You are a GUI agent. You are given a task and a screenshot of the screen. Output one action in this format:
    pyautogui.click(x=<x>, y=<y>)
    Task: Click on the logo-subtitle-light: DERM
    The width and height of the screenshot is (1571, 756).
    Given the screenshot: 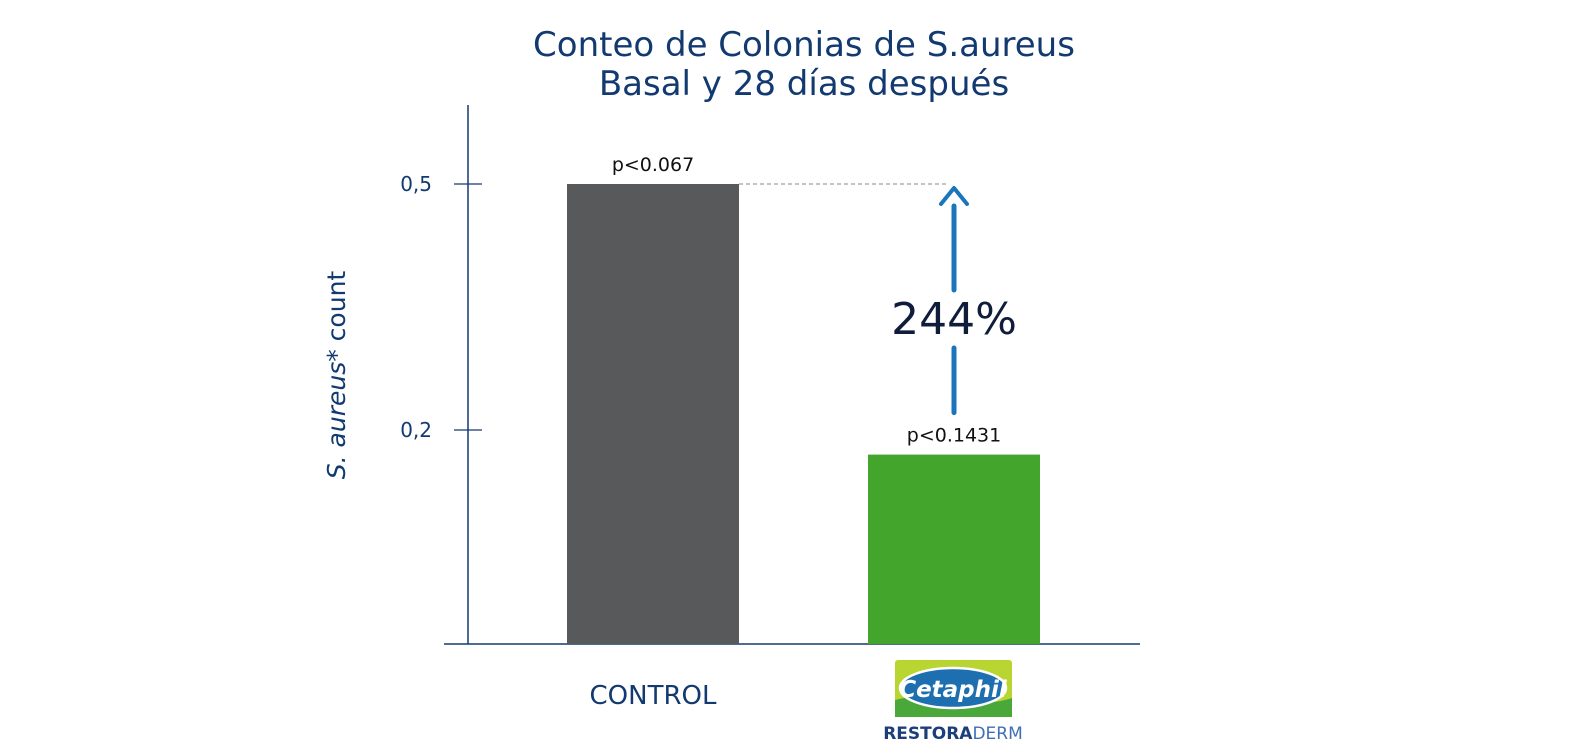 What is the action you would take?
    pyautogui.click(x=997, y=734)
    